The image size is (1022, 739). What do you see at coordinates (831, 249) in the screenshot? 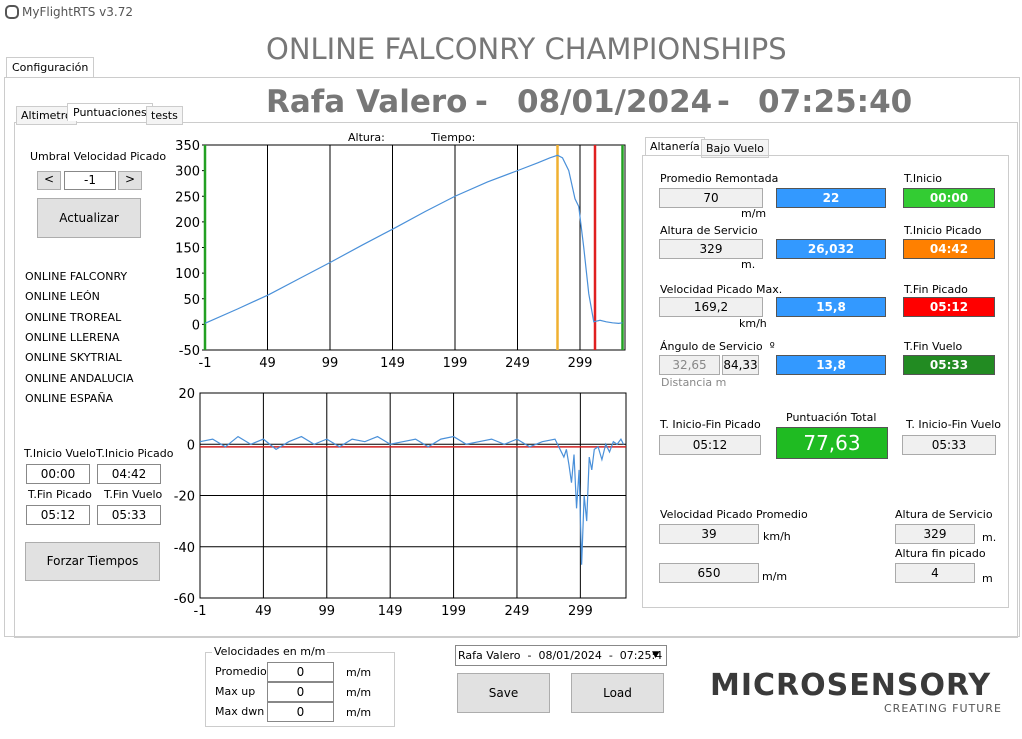
I see `score: 26,032` at bounding box center [831, 249].